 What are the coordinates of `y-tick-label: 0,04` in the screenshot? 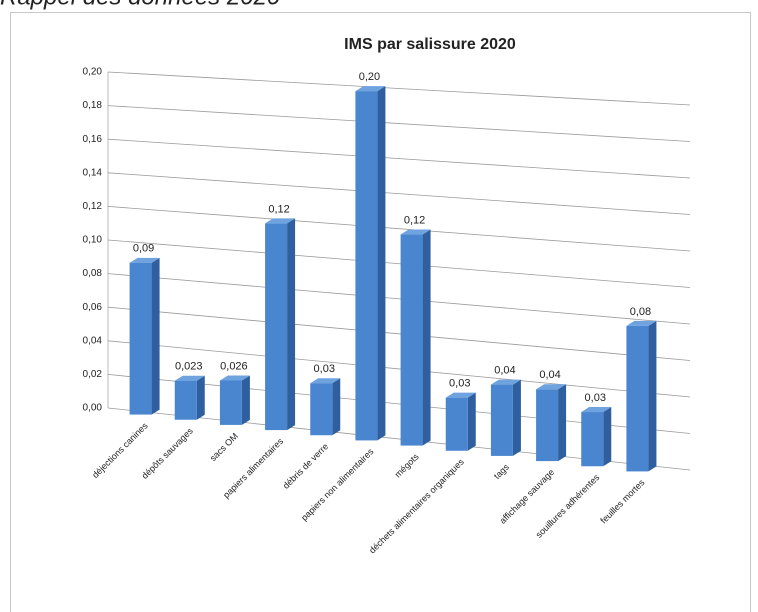 It's located at (93, 340).